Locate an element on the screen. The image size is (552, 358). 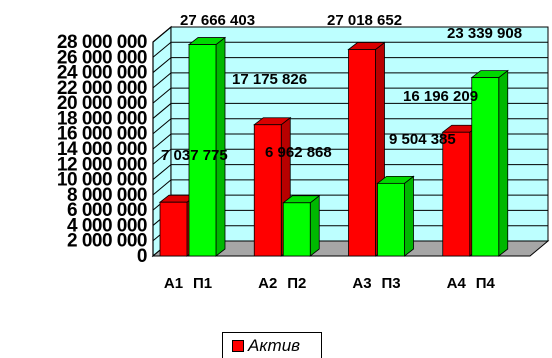
data-label: 27 018 652 is located at coordinates (364, 20).